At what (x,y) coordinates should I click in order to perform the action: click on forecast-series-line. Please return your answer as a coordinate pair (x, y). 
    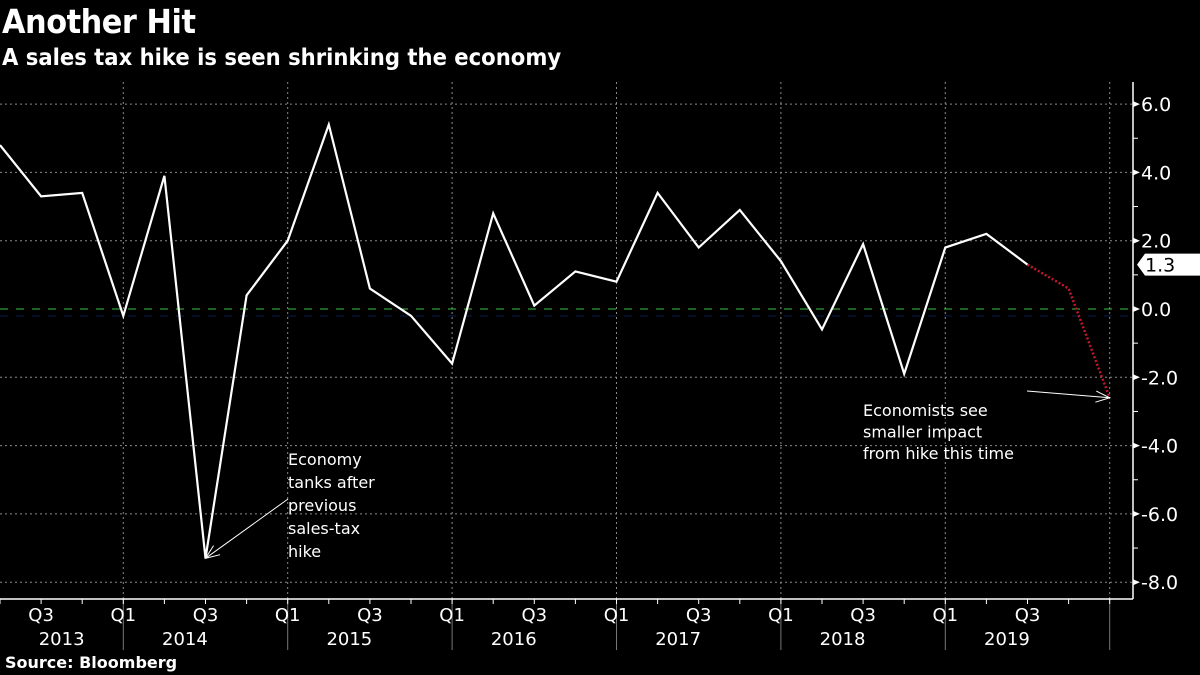
    Looking at the image, I should click on (1068, 331).